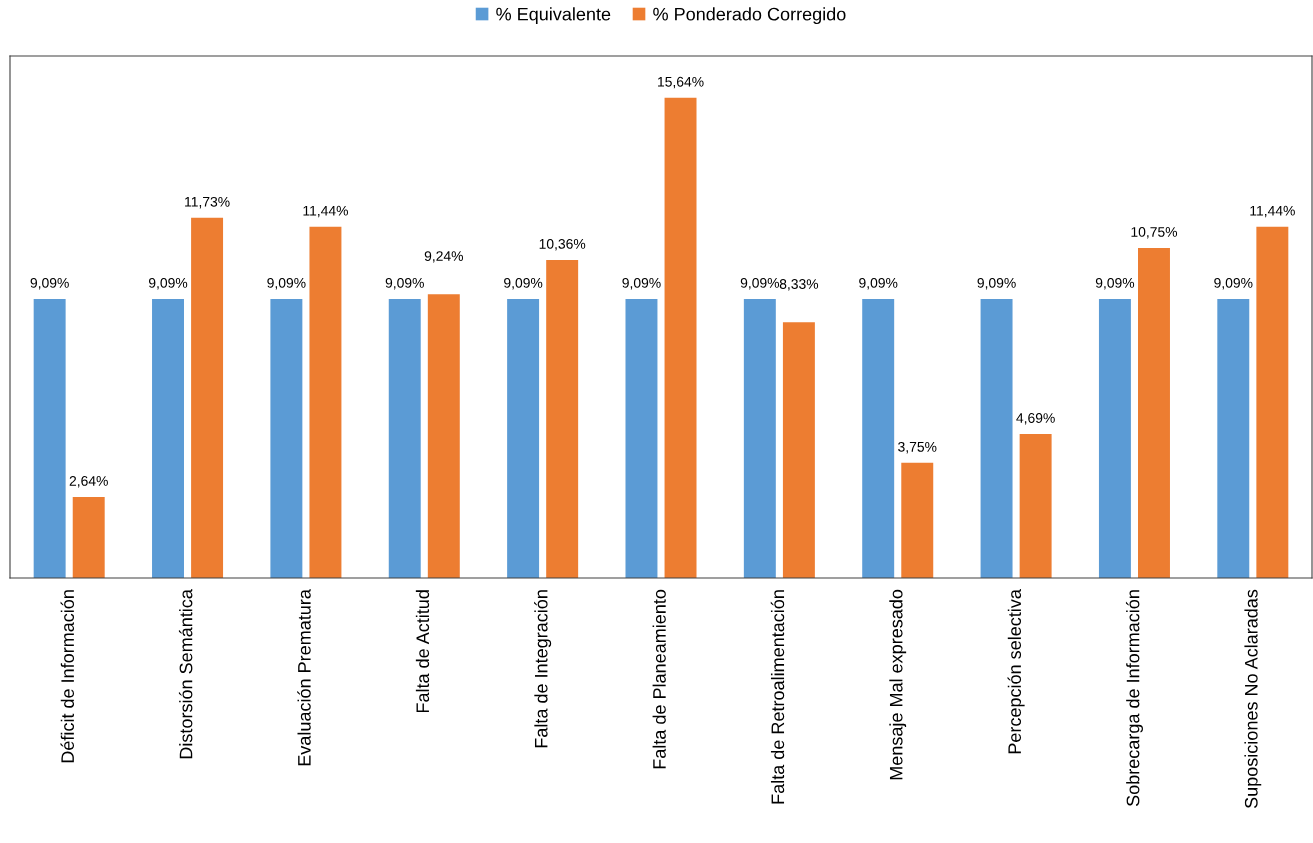  I want to click on data-label: 10,75%, so click(1154, 233).